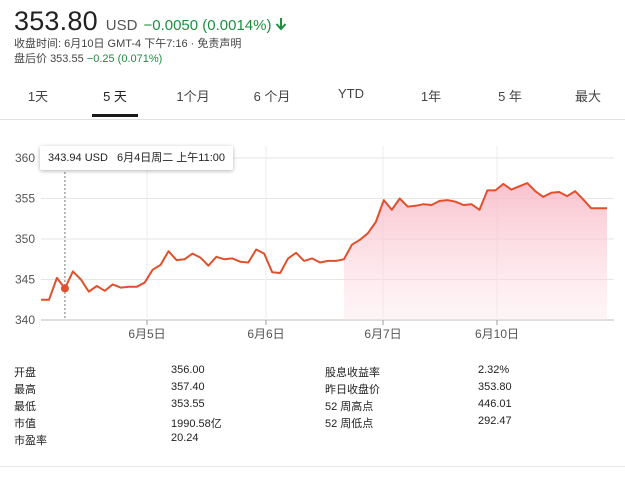  What do you see at coordinates (25, 424) in the screenshot?
I see `stat-label: 市值` at bounding box center [25, 424].